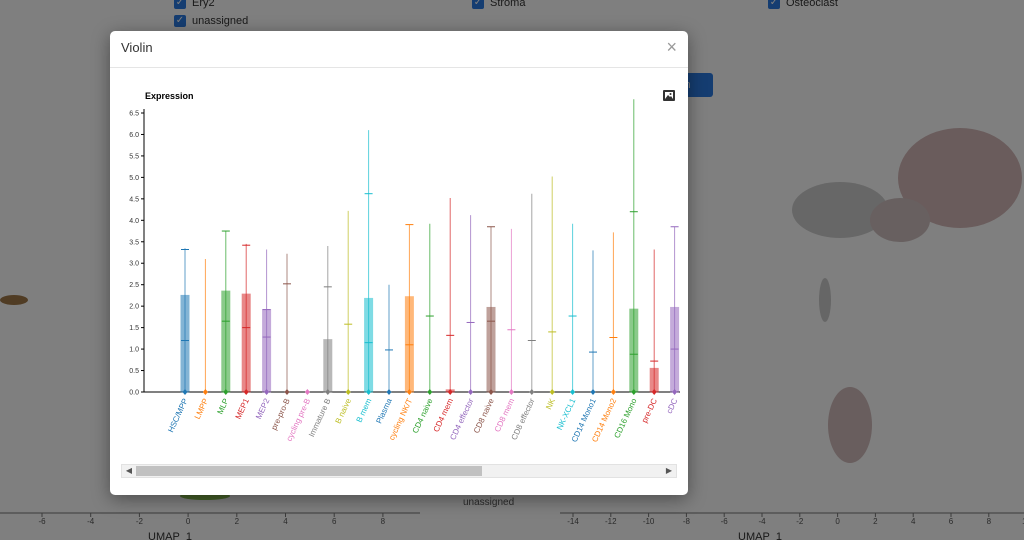  Describe the element at coordinates (423, 329) in the screenshot. I see `violin-12: CD4 naive` at that location.